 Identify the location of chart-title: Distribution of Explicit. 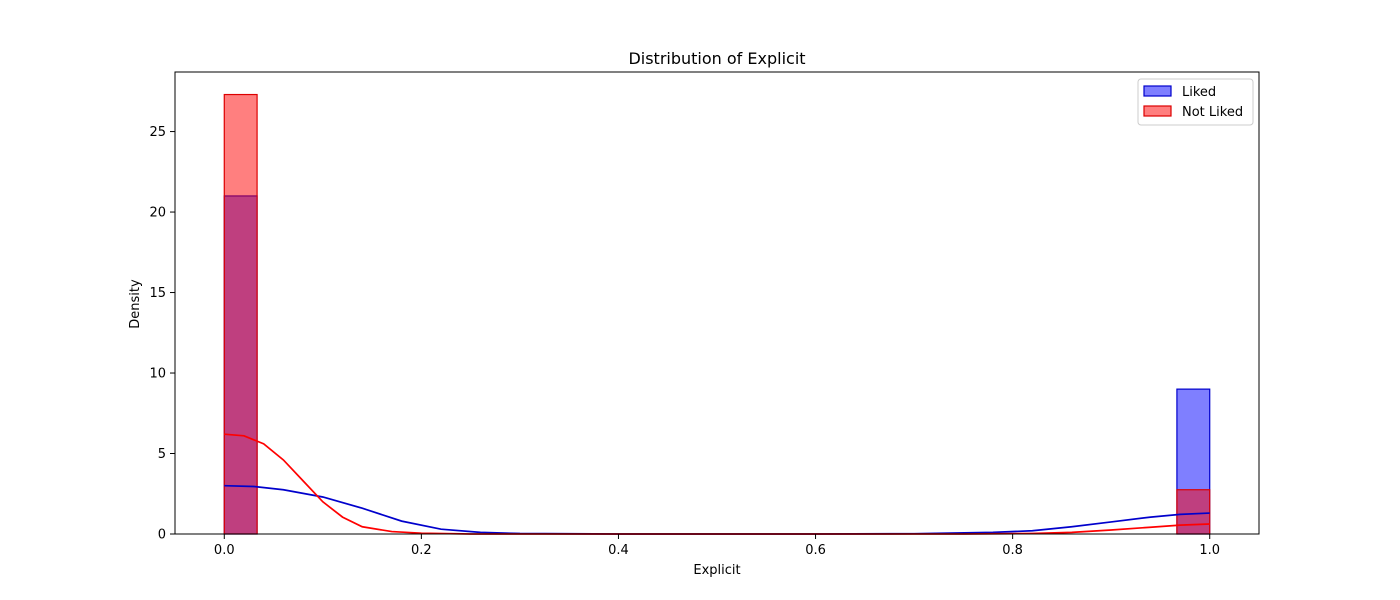
(716, 58).